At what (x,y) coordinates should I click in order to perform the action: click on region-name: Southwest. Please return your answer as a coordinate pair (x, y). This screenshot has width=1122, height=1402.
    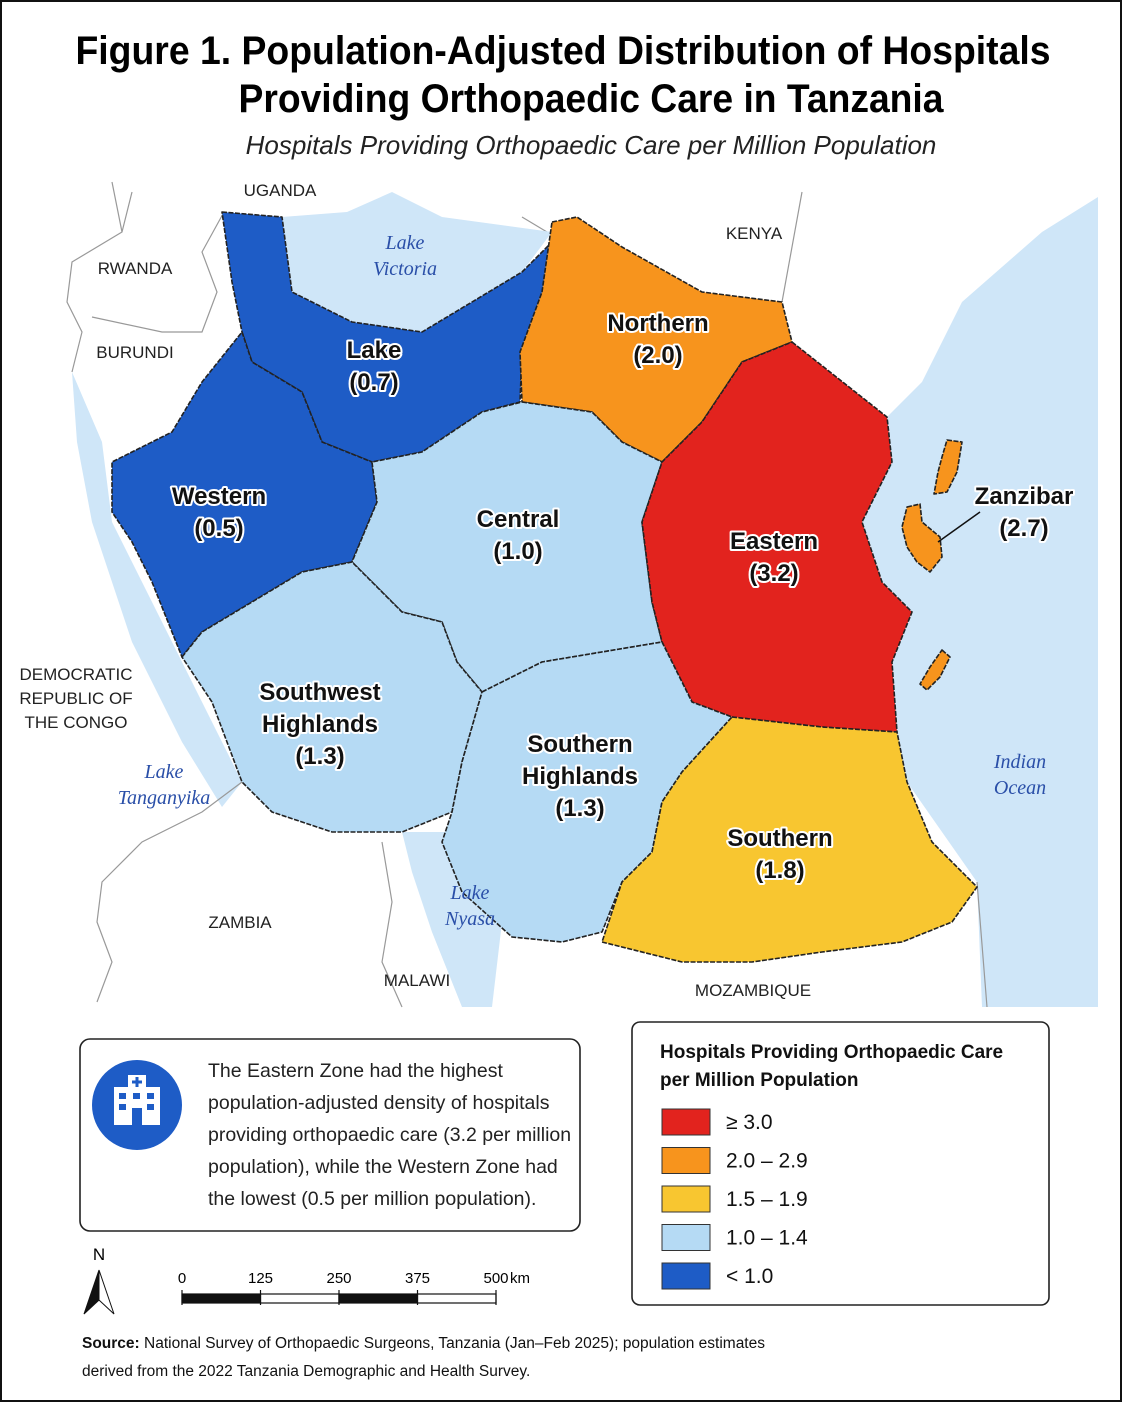
    Looking at the image, I should click on (319, 692).